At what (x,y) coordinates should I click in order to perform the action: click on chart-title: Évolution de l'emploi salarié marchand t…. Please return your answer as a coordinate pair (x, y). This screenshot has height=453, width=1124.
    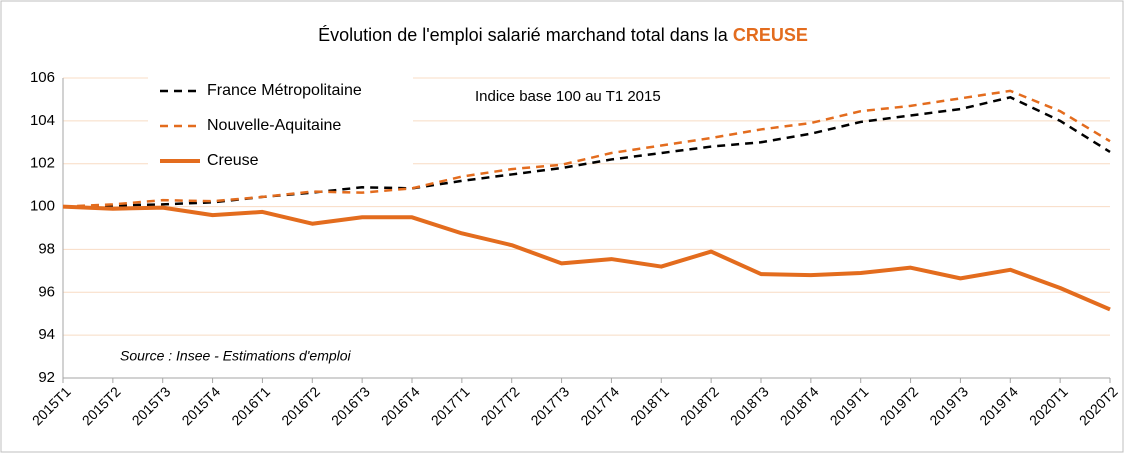
    Looking at the image, I should click on (563, 35).